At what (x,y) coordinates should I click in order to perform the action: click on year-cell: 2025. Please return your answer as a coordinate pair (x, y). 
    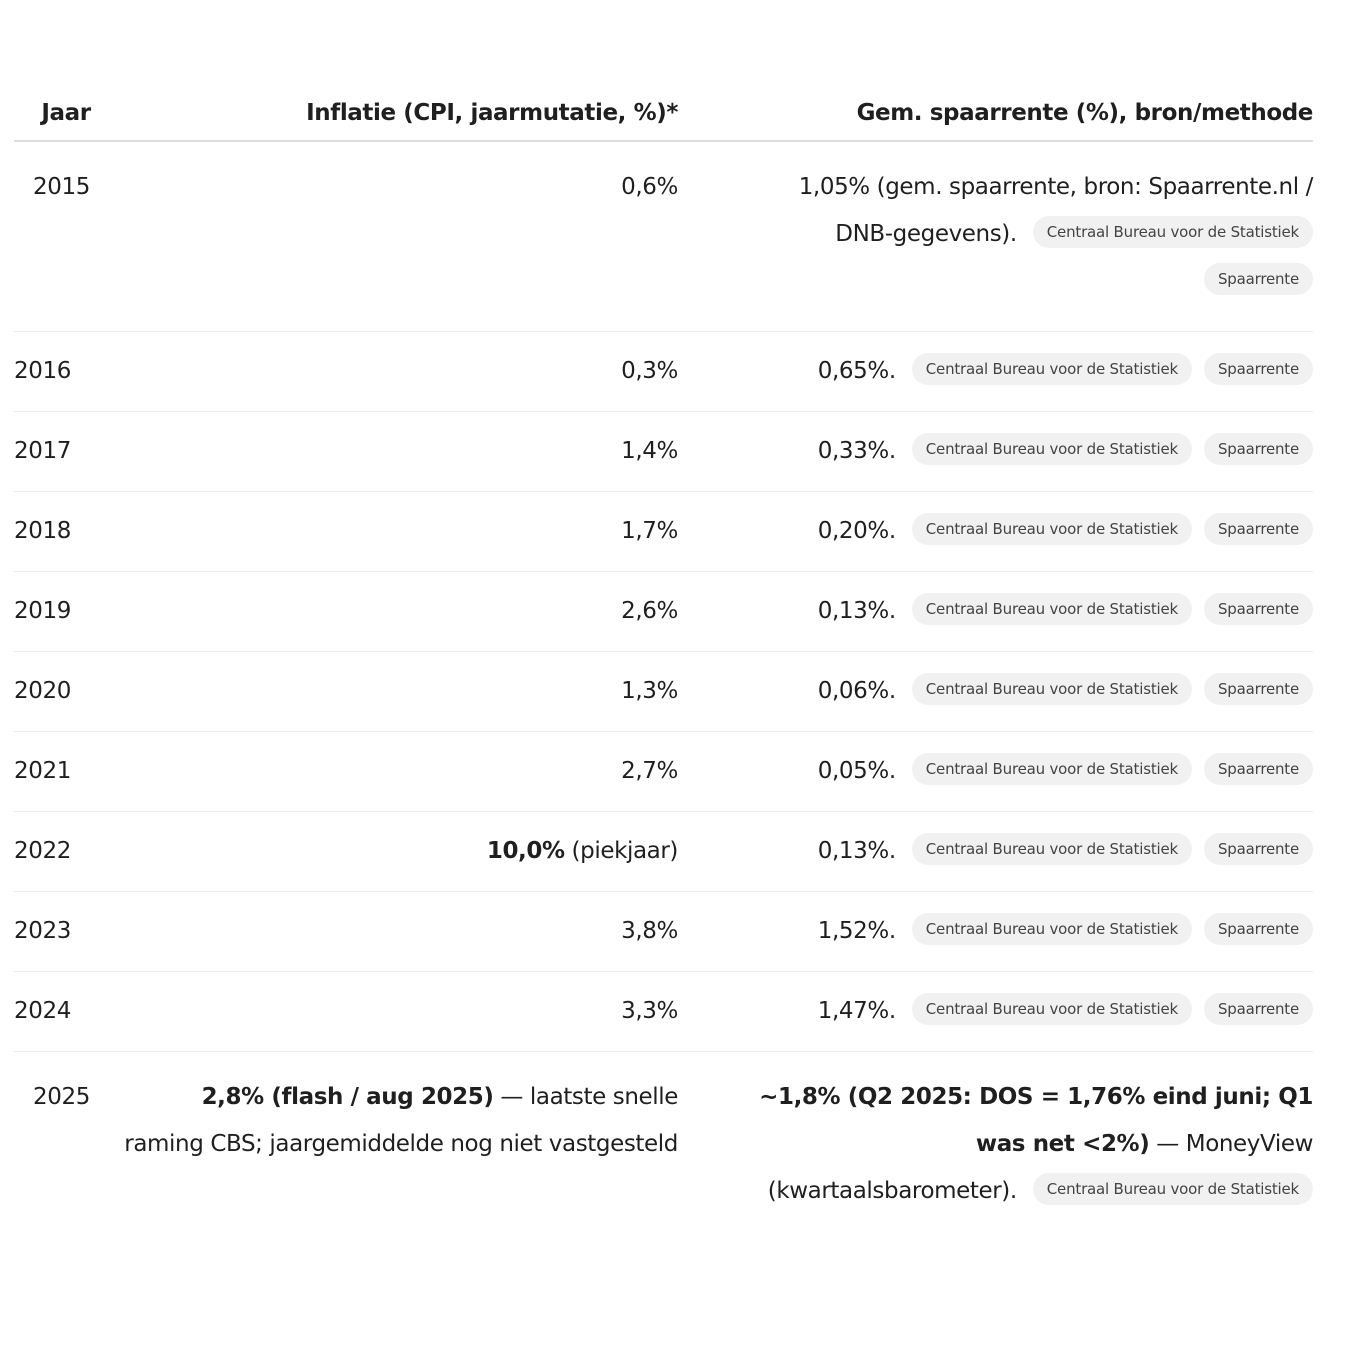
    Looking at the image, I should click on (61, 1097).